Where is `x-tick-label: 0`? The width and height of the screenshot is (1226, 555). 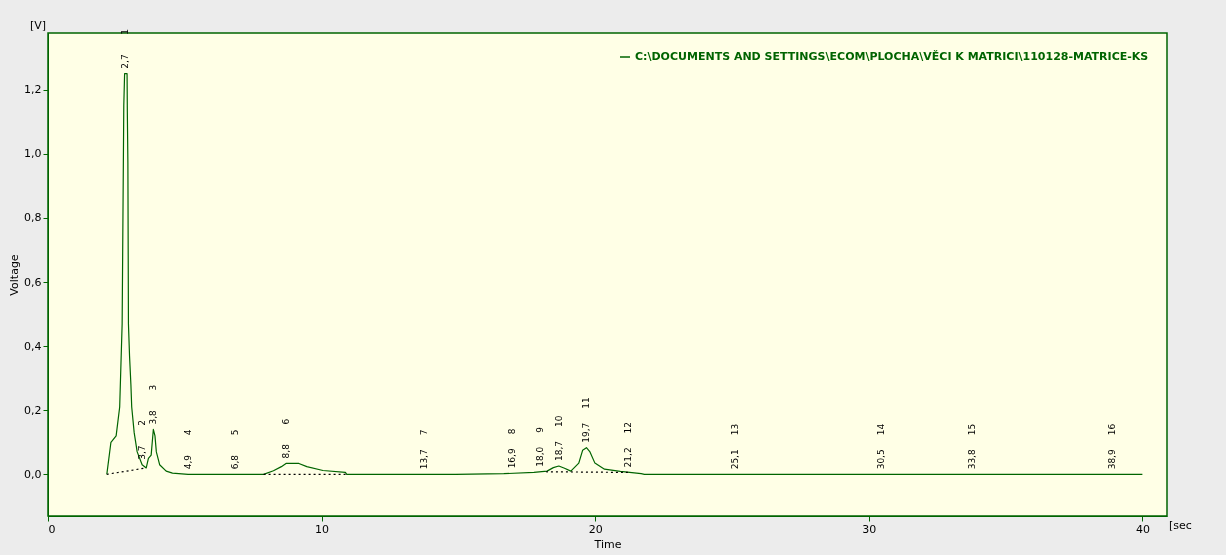 x-tick-label: 0 is located at coordinates (52, 529).